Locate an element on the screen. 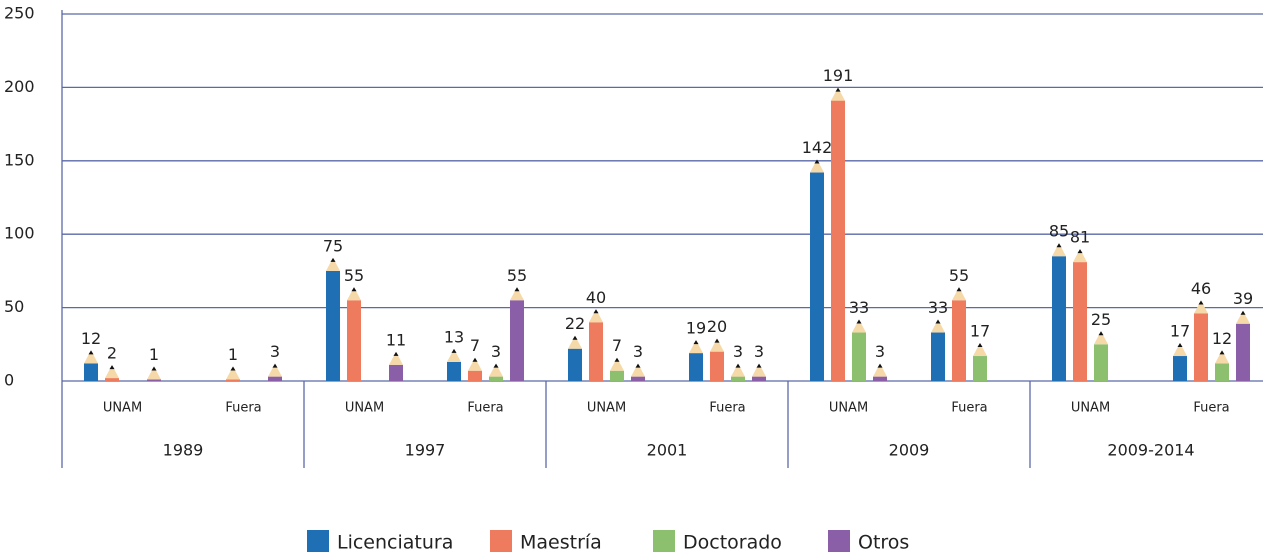 This screenshot has height=554, width=1263. data-label: 13 is located at coordinates (454, 336).